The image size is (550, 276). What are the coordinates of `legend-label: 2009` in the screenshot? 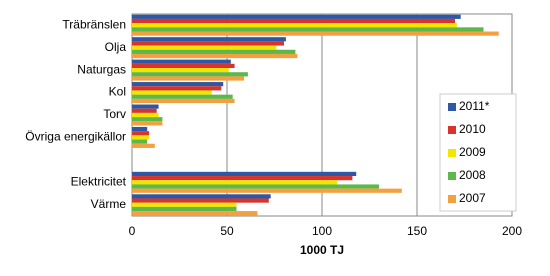 It's located at (472, 152).